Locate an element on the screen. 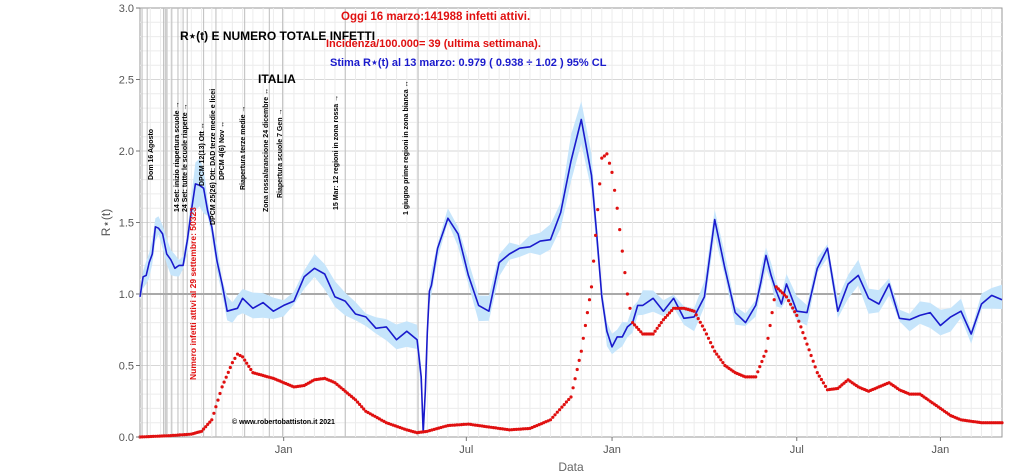 The height and width of the screenshot is (476, 1024). chart-title: R⋆(t) E NUMERO TOTALE INFETTI is located at coordinates (278, 36).